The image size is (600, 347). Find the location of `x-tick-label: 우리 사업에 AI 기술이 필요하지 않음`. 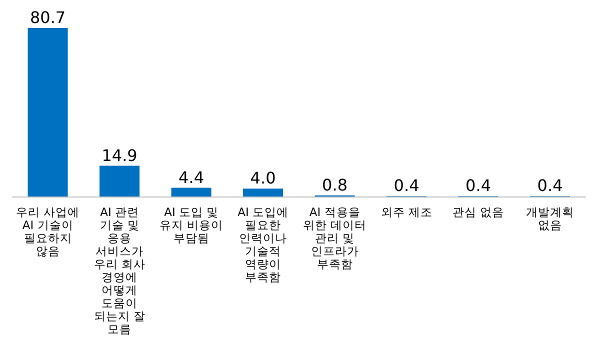

x-tick-label: 우리 사업에 AI 기술이 필요하지 않음 is located at coordinates (48, 231).